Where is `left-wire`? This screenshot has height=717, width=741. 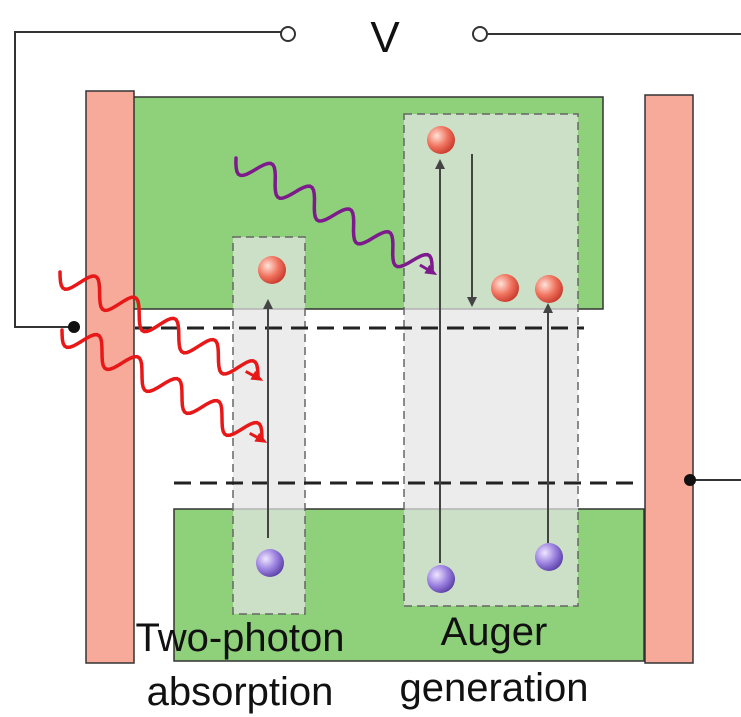
left-wire is located at coordinates (148, 179).